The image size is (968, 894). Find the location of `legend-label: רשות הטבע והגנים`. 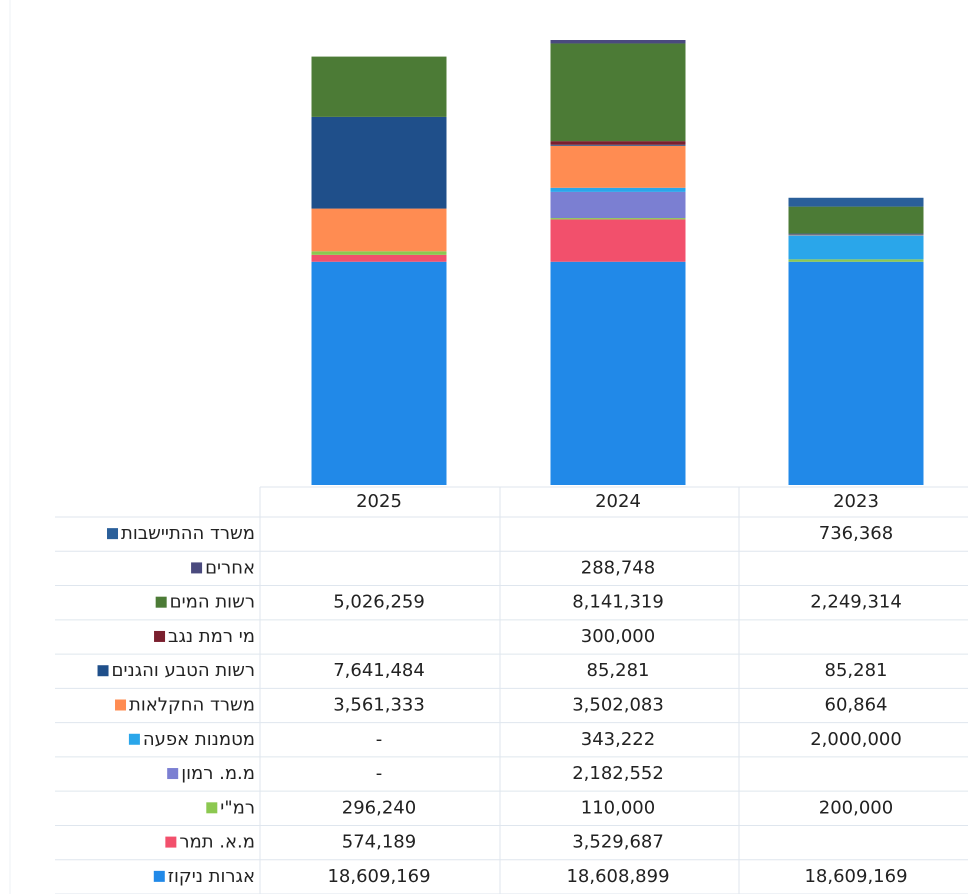

legend-label: רשות הטבע והגנים is located at coordinates (183, 670).